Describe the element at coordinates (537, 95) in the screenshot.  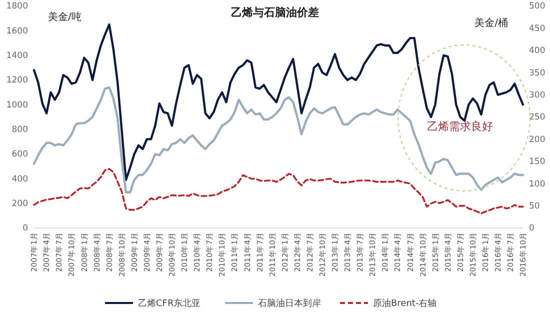
I see `y2-tick-label: 300` at that location.